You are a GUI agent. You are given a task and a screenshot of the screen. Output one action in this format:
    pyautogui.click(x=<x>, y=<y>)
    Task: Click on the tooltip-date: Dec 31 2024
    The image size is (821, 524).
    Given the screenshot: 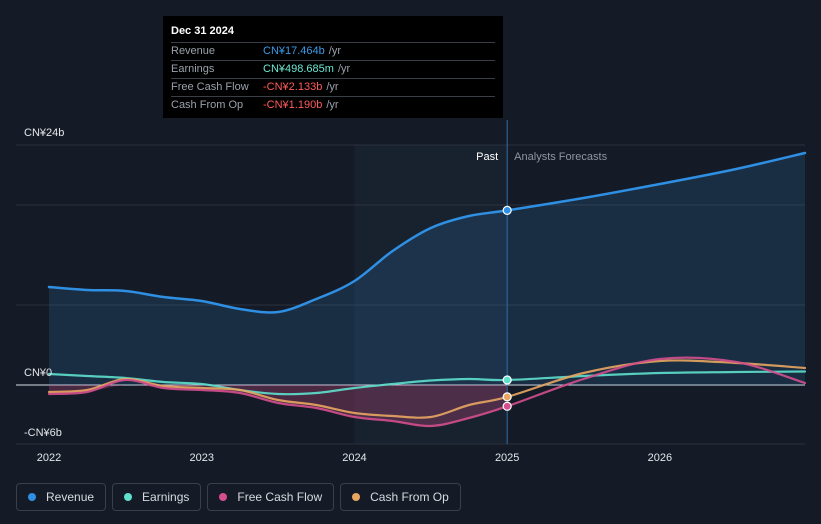 What is the action you would take?
    pyautogui.click(x=333, y=33)
    